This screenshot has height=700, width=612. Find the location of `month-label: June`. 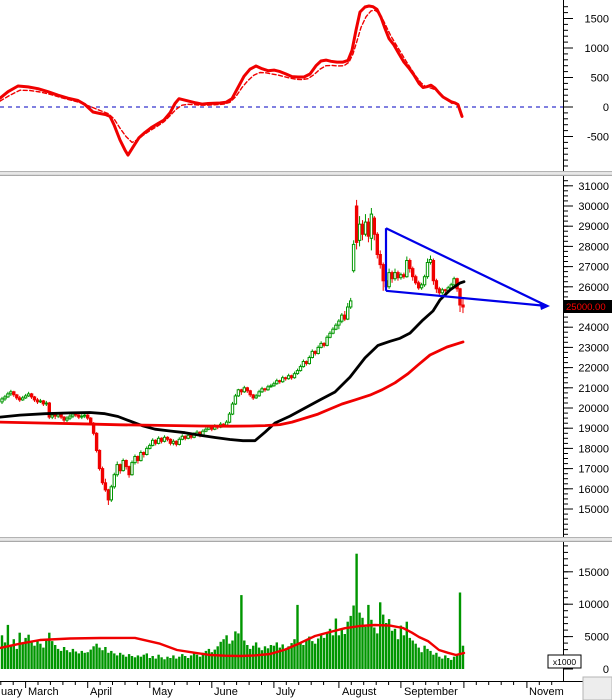

month-label: June is located at coordinates (226, 692).